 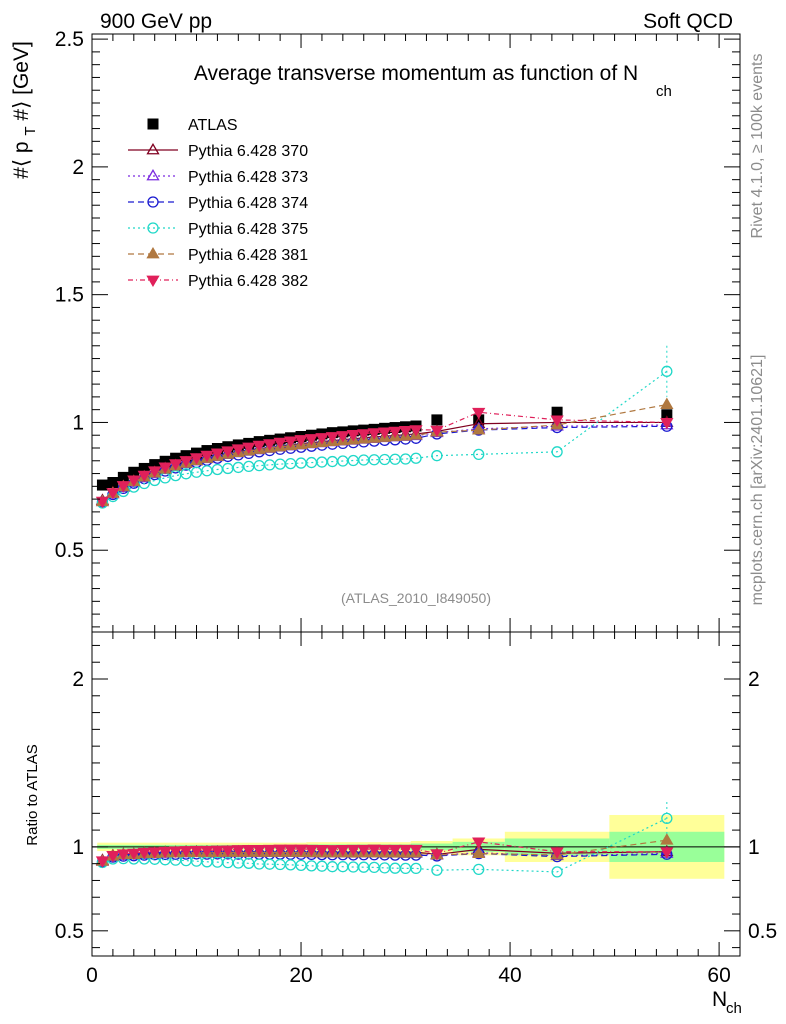 I want to click on ratio-y-tick-label: 2, so click(x=78, y=679).